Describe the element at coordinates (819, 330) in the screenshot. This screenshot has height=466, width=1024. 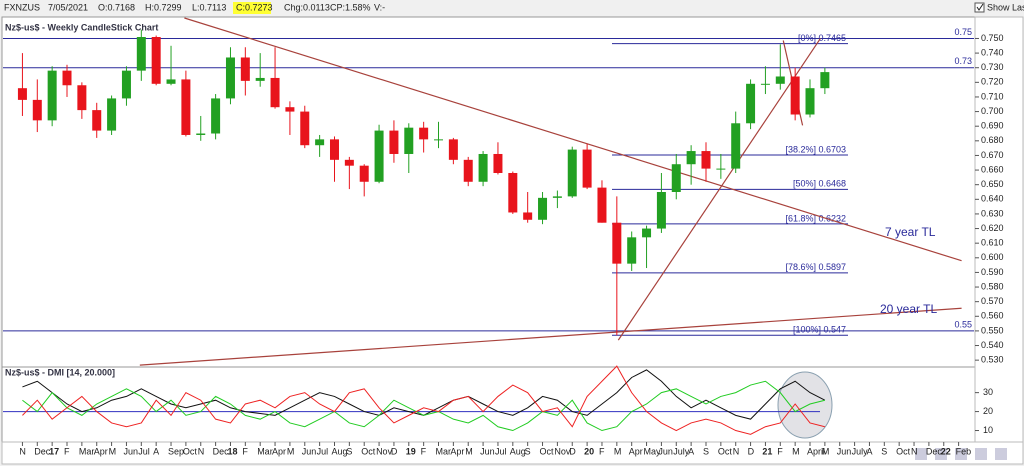
I see `fib-label: [100%] 0.547` at that location.